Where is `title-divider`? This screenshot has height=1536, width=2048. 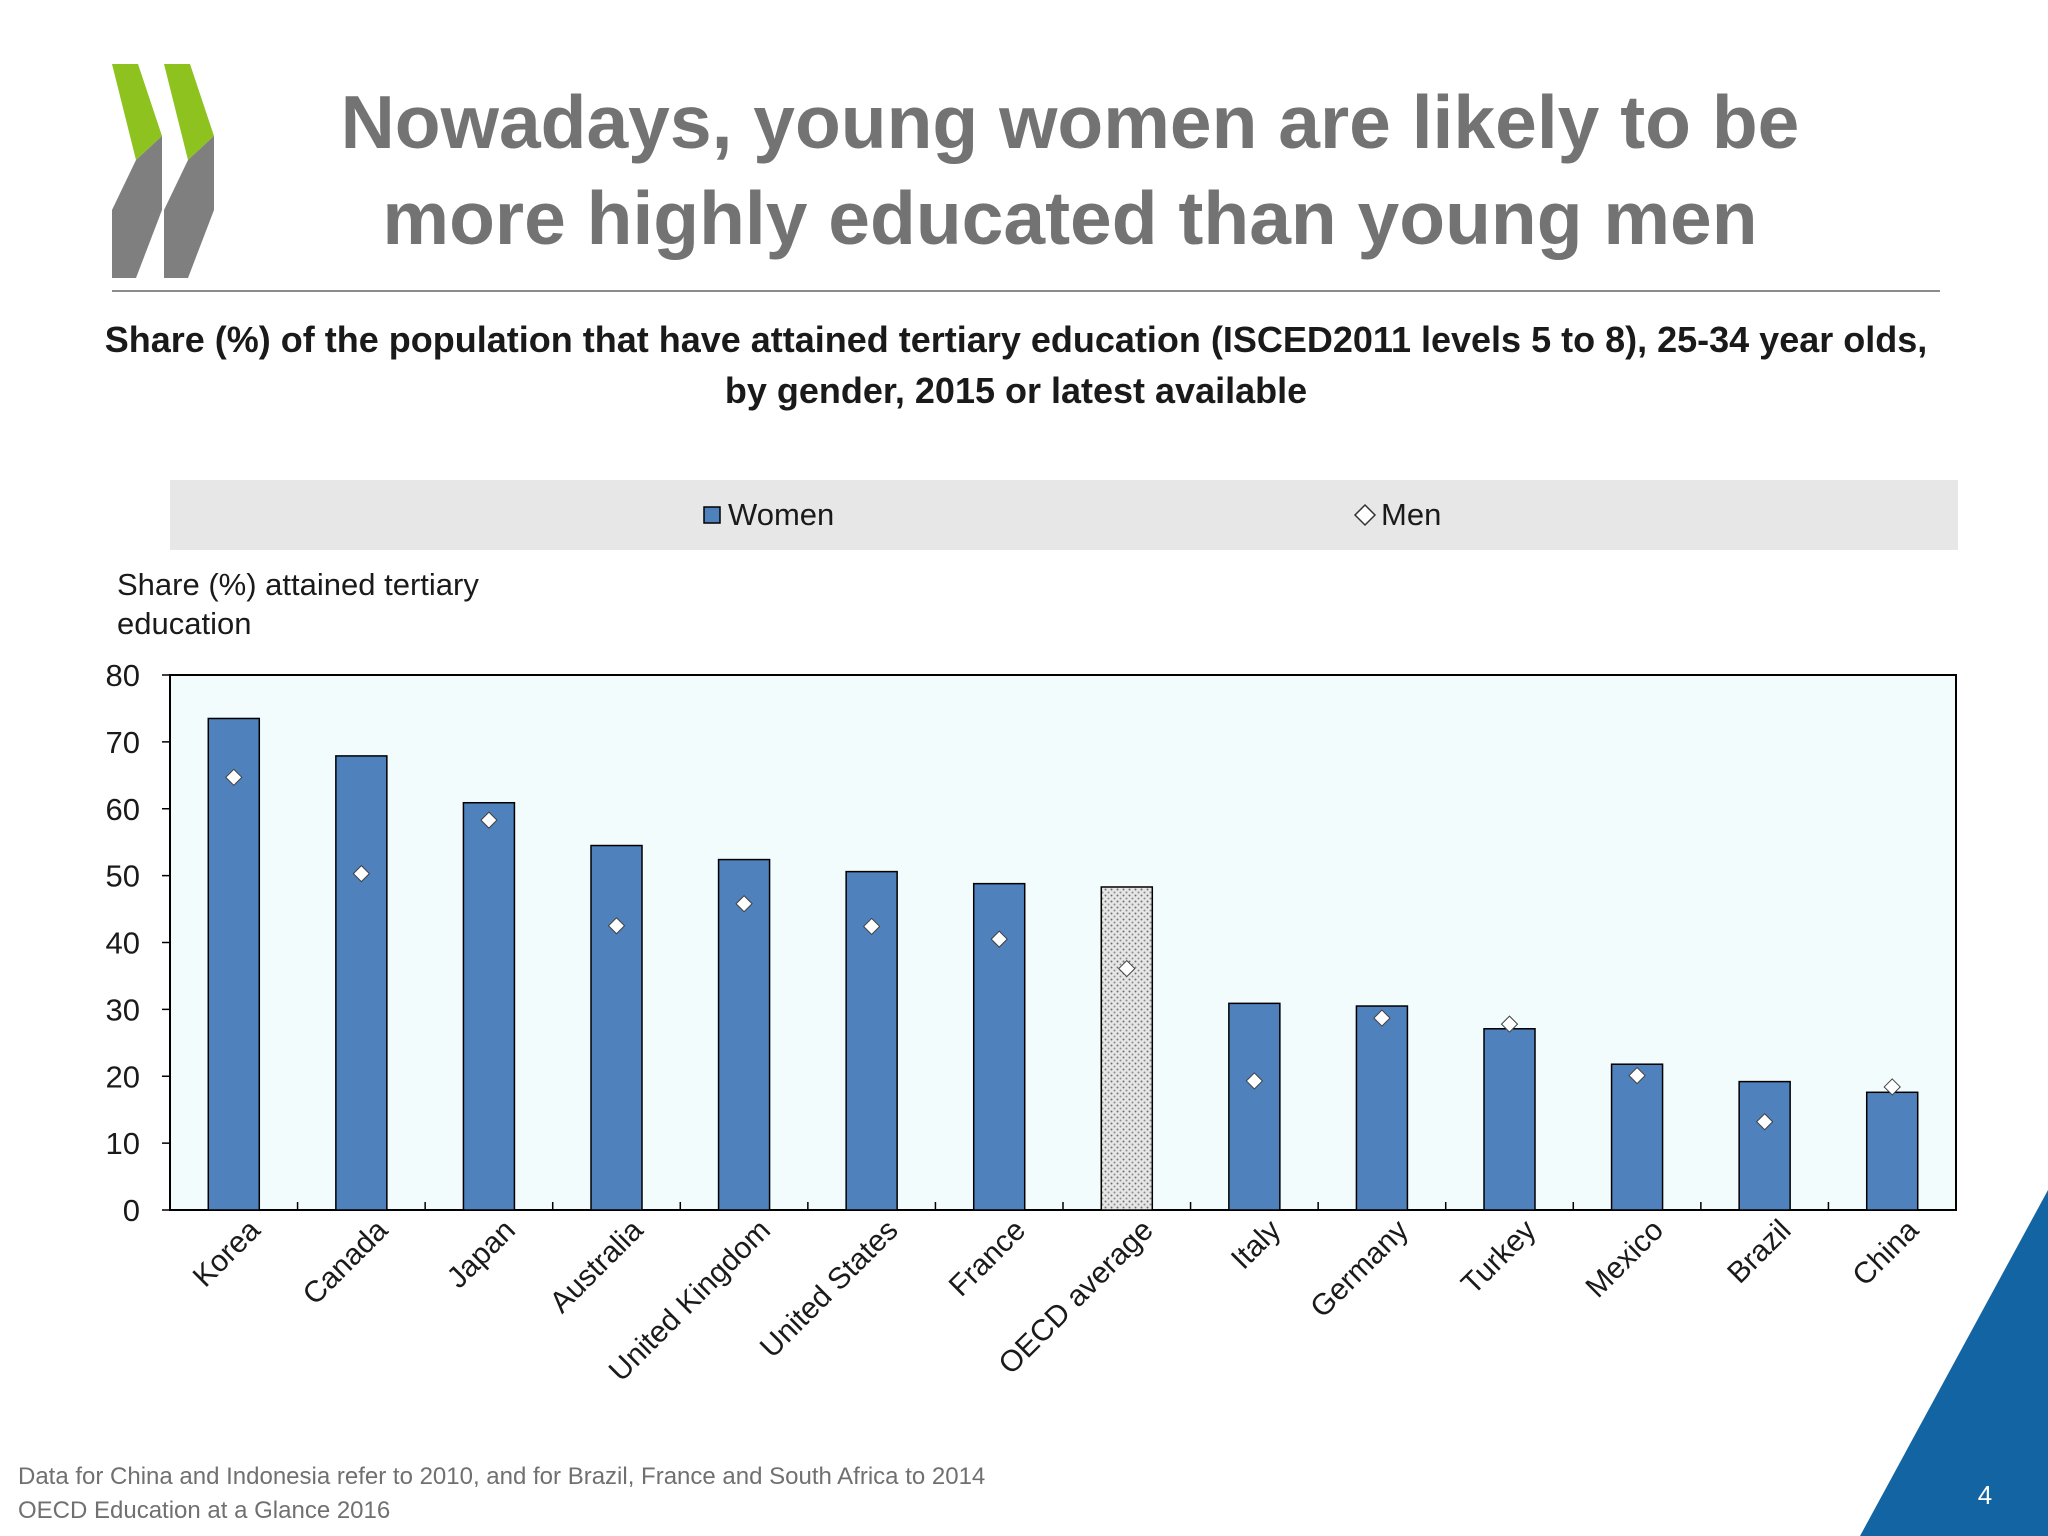 title-divider is located at coordinates (1026, 291).